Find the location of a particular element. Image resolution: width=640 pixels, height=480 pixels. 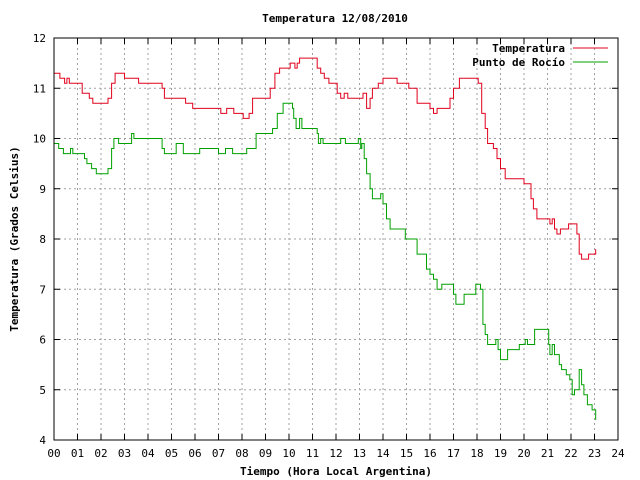

x-tick-label: 17 is located at coordinates (453, 453).